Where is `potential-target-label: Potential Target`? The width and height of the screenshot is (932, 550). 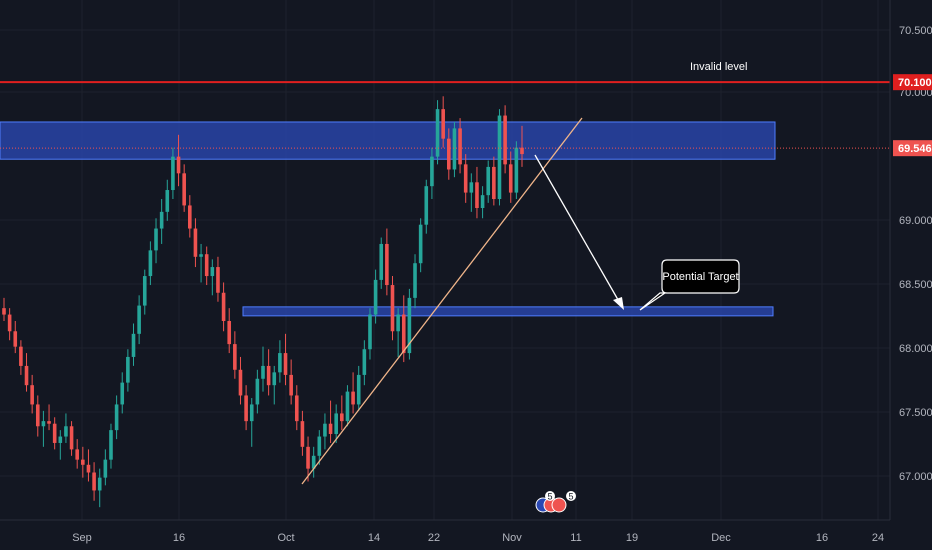 potential-target-label: Potential Target is located at coordinates (700, 277).